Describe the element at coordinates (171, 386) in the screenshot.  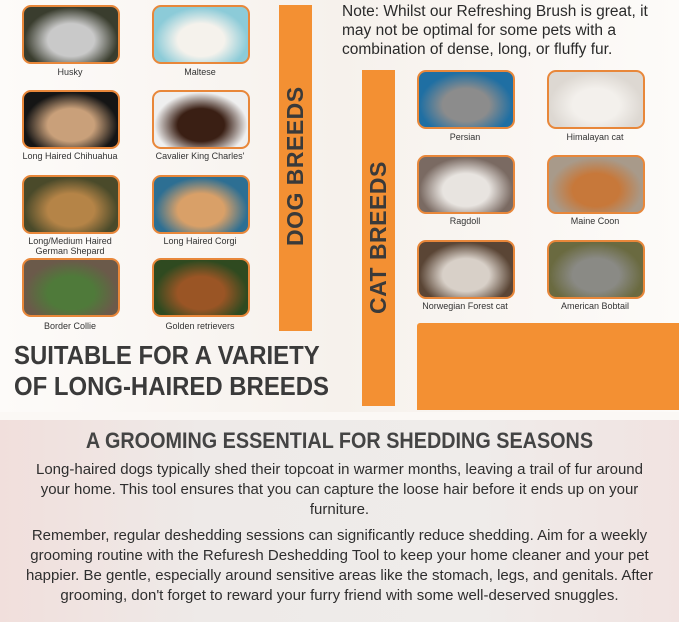
I see `headline-line2: OF LONG-HAIRED BREEDS` at that location.